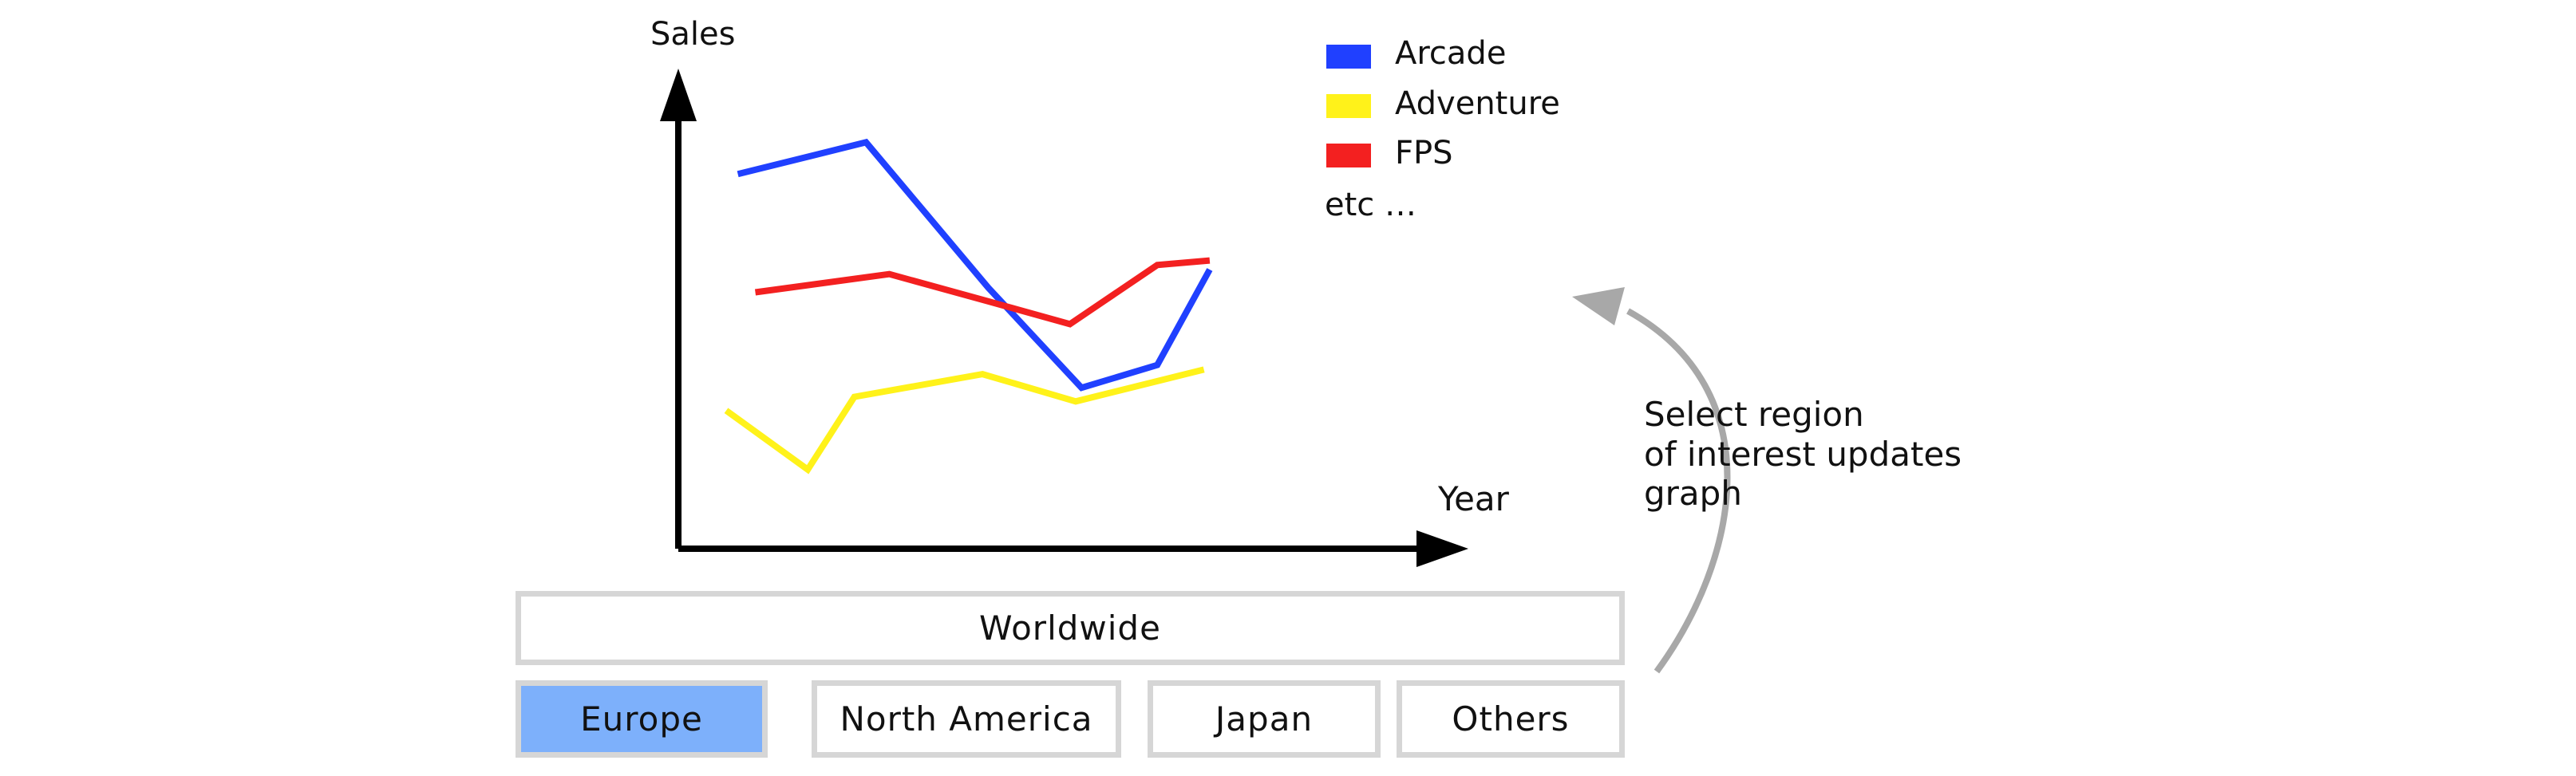 The width and height of the screenshot is (2576, 776). Describe the element at coordinates (1450, 53) in the screenshot. I see `legend-label-arcade: Arcade` at that location.